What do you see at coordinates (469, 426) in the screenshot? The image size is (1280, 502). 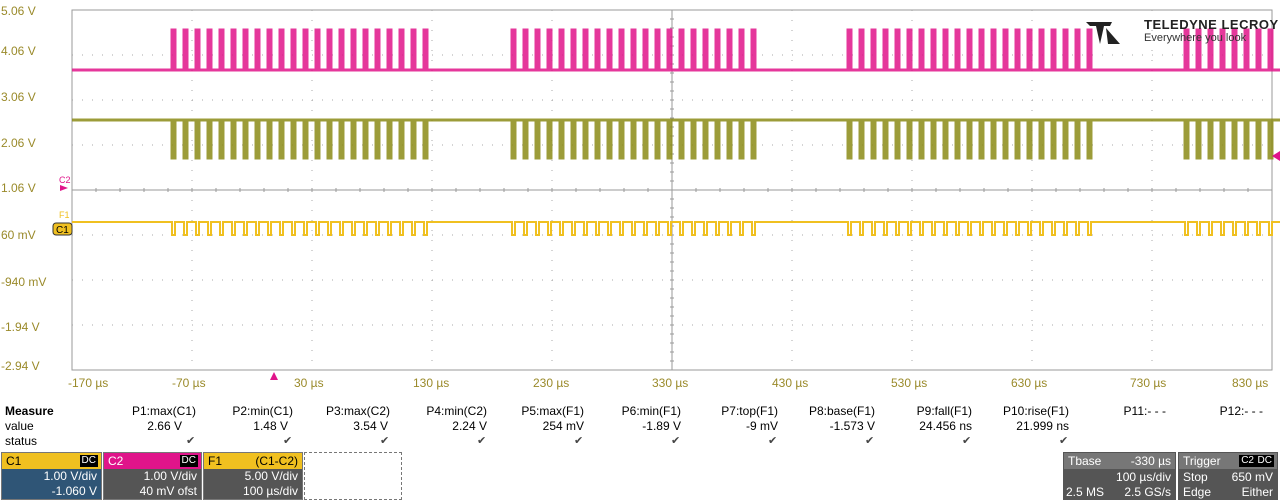 I see `measure-value: 2.24 V` at bounding box center [469, 426].